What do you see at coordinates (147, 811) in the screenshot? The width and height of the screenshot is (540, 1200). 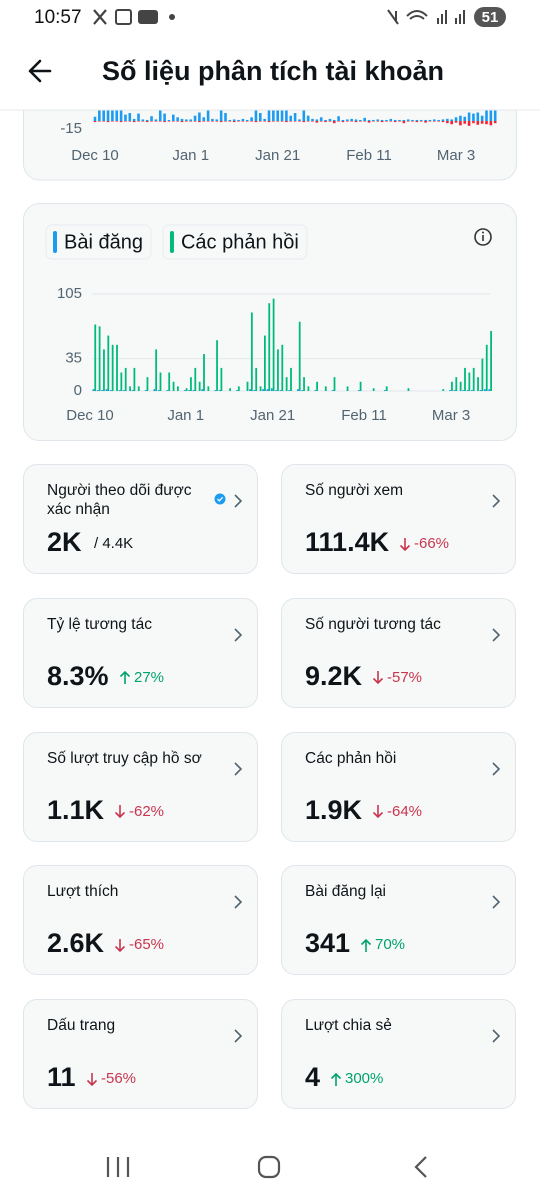 I see `metric-change-text: -62%` at bounding box center [147, 811].